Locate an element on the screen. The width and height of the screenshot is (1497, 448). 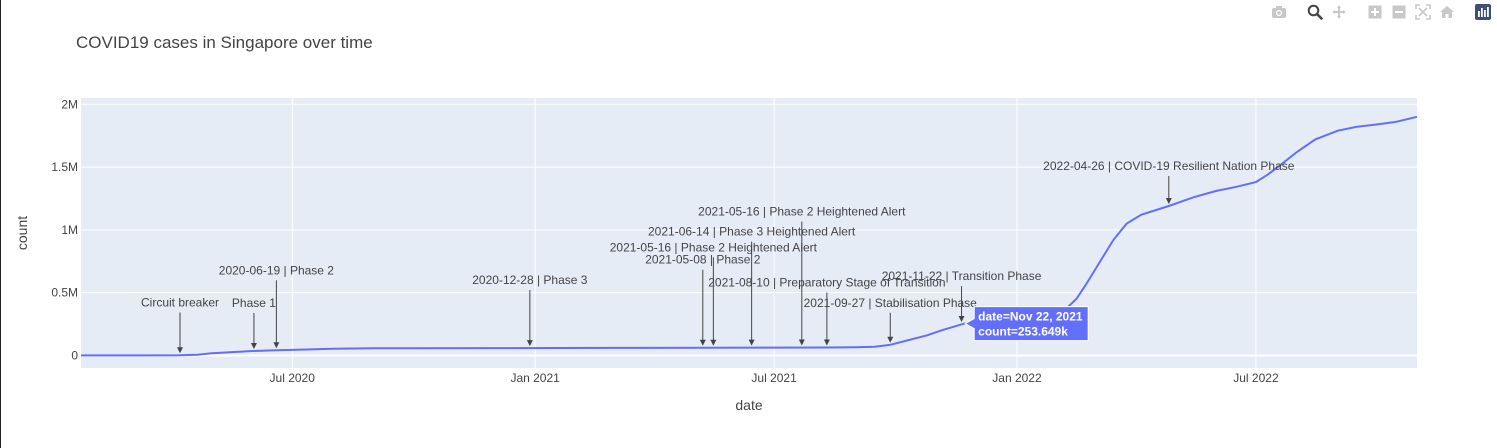
home-icon is located at coordinates (1447, 12).